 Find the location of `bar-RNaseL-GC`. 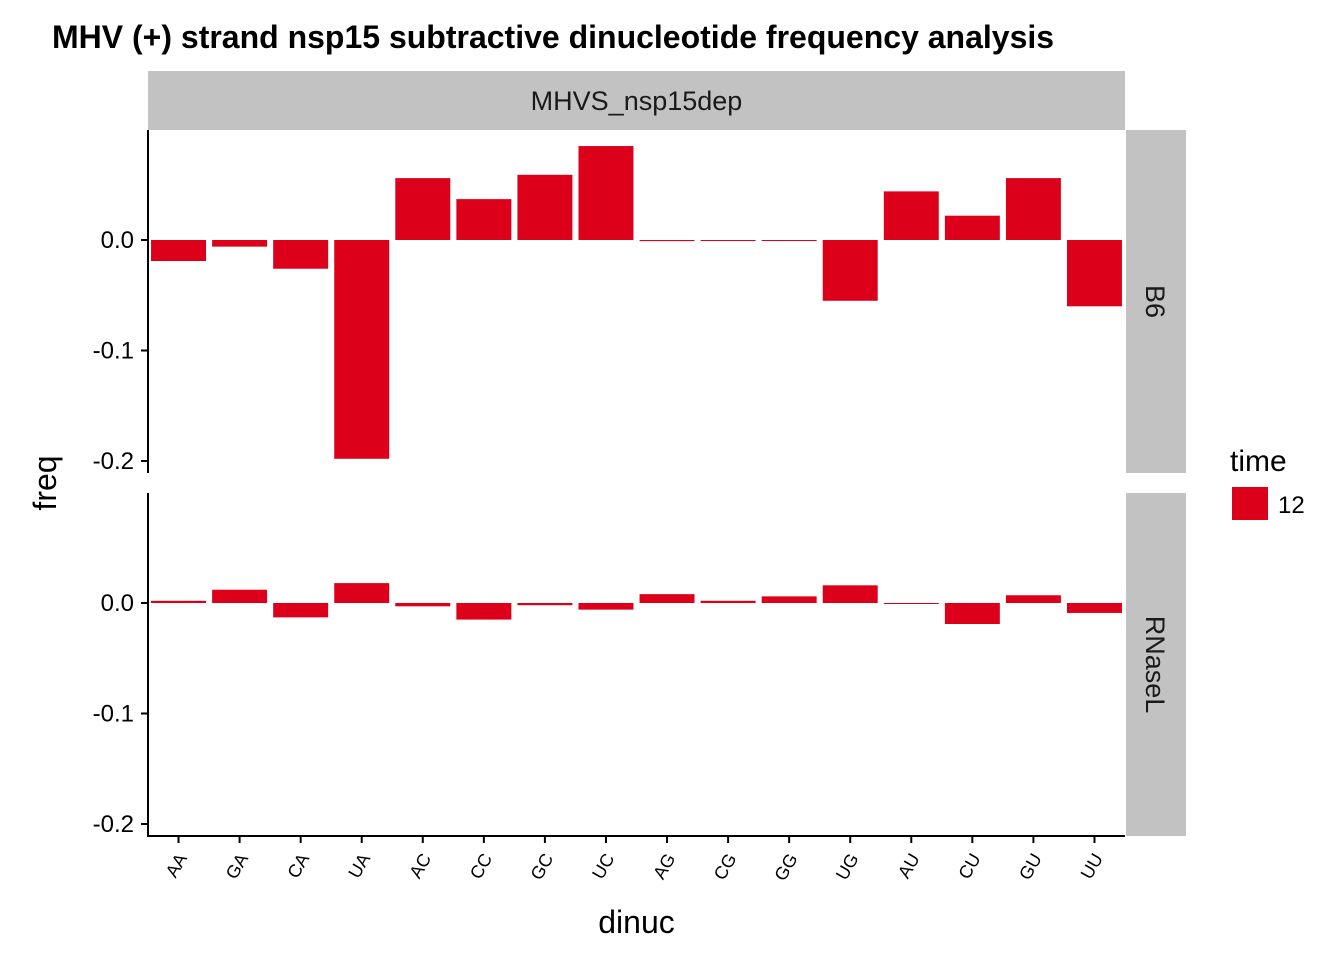

bar-RNaseL-GC is located at coordinates (545, 604).